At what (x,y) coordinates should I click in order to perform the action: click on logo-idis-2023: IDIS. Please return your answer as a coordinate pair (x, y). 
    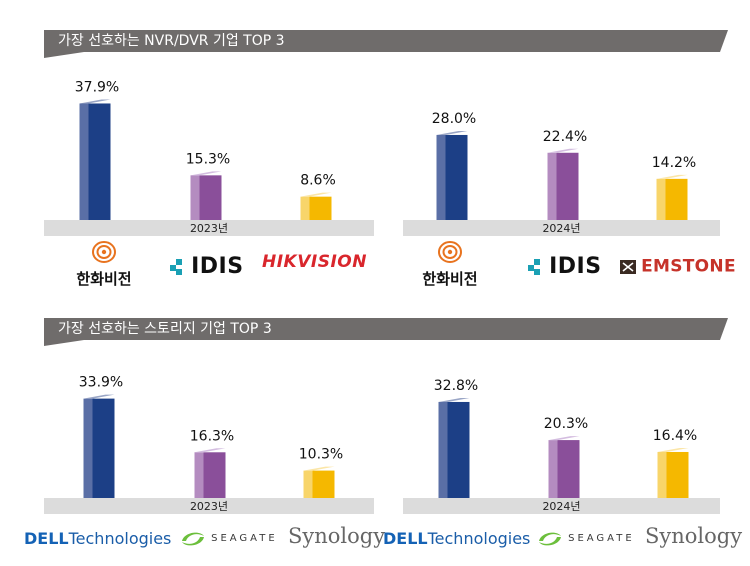
    Looking at the image, I should click on (207, 266).